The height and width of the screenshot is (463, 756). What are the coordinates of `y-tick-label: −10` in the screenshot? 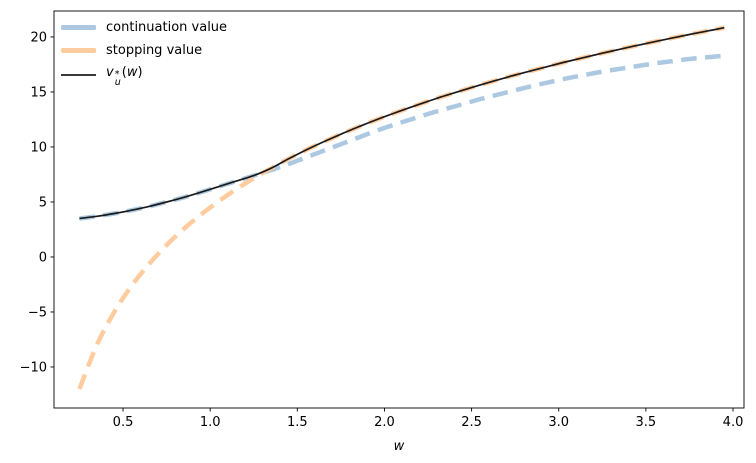 It's located at (33, 367).